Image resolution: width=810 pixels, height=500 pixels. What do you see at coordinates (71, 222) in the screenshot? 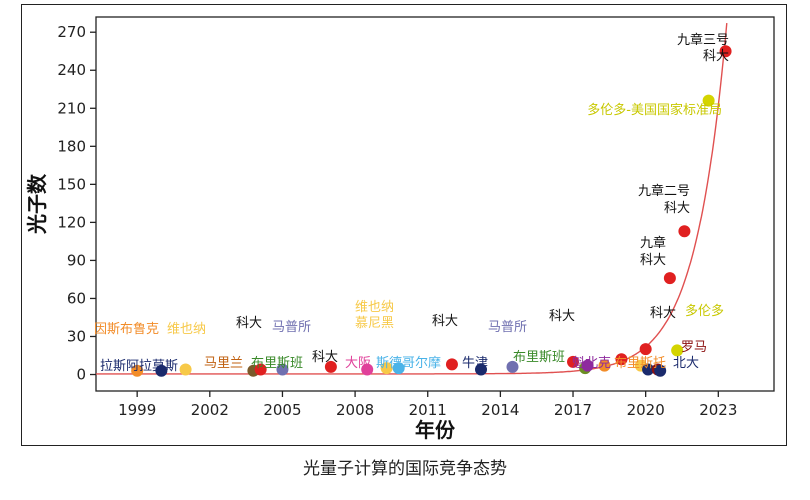
I see `y-tick-label: 120` at bounding box center [71, 222].